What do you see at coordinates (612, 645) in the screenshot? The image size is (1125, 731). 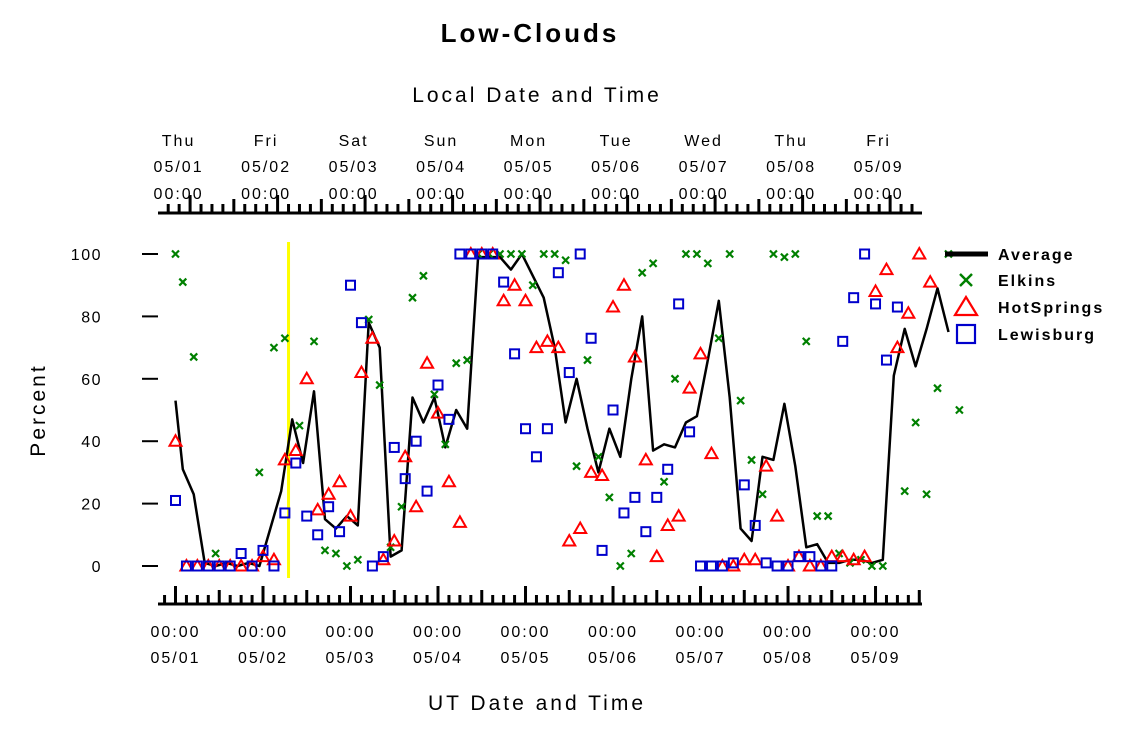 I see `bottom-axis-label: 00:00 05/06` at bounding box center [612, 645].